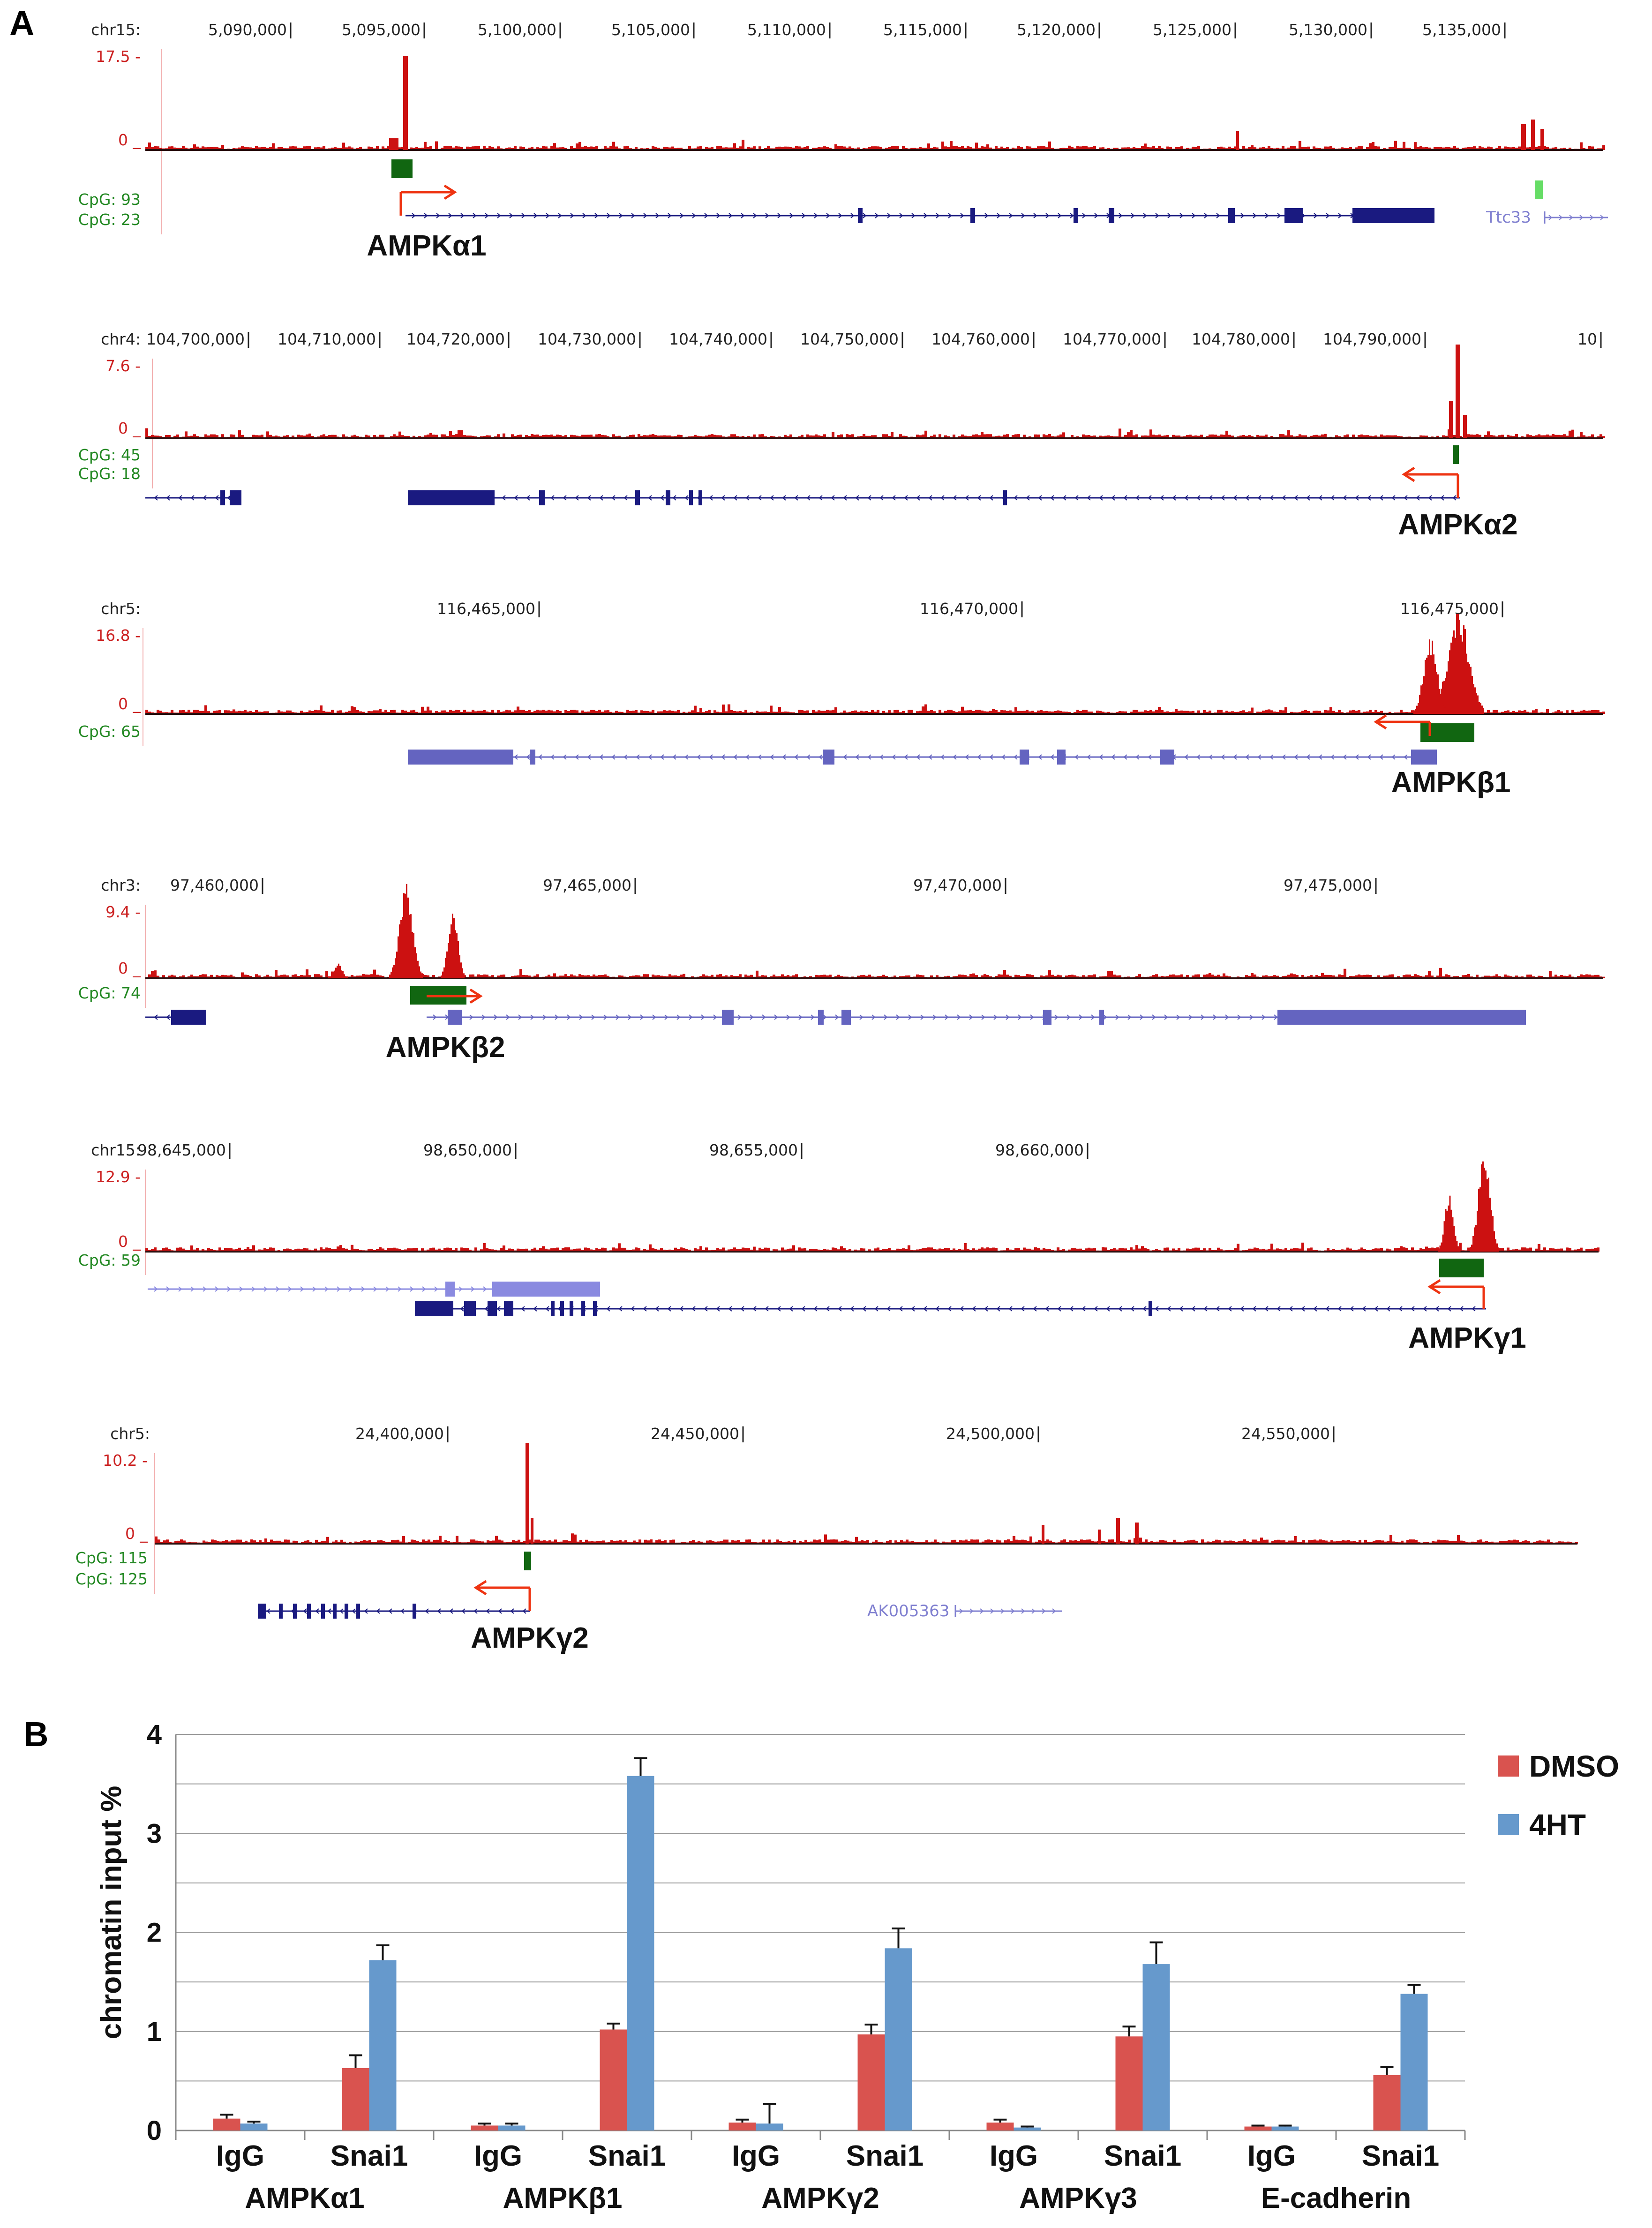 The width and height of the screenshot is (1652, 2228). Describe the element at coordinates (116, 1150) in the screenshot. I see `chrom-label: chr15:` at that location.